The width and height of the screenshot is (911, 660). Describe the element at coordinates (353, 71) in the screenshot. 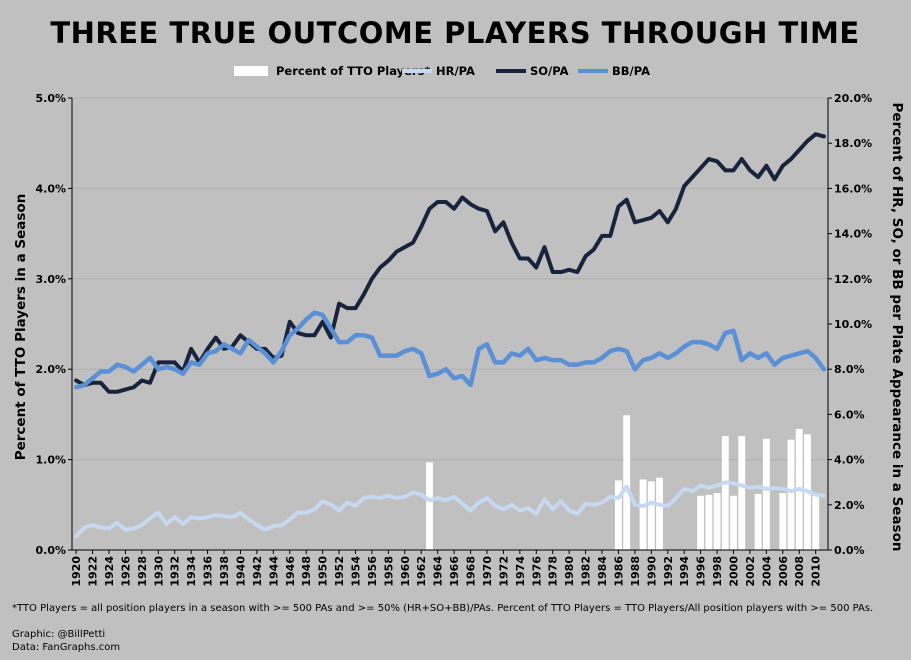

I see `legend-label: Percent of TTO Players*` at that location.